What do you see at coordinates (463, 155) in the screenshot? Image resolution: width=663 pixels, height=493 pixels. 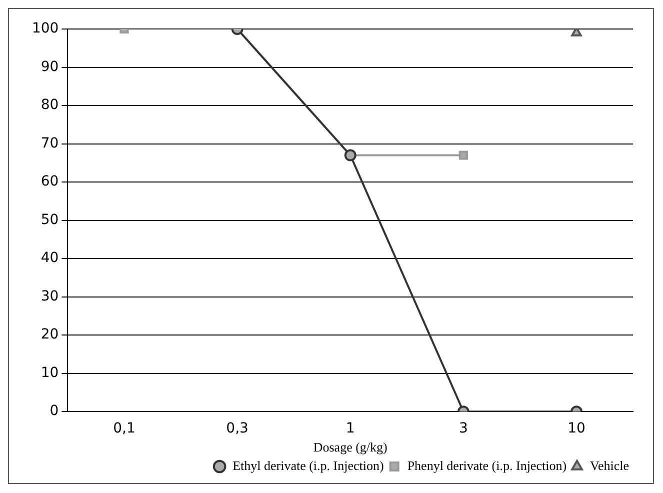 I see `point` at bounding box center [463, 155].